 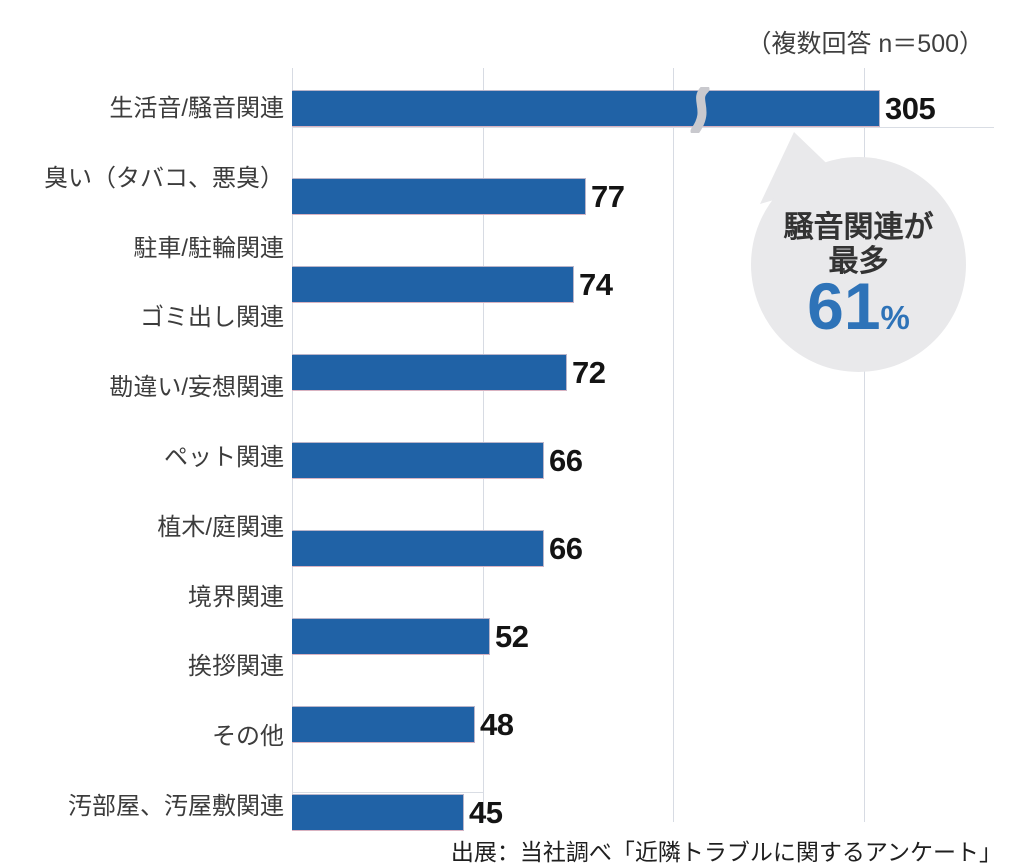 I want to click on category-label: ペット関連, so click(x=224, y=457).